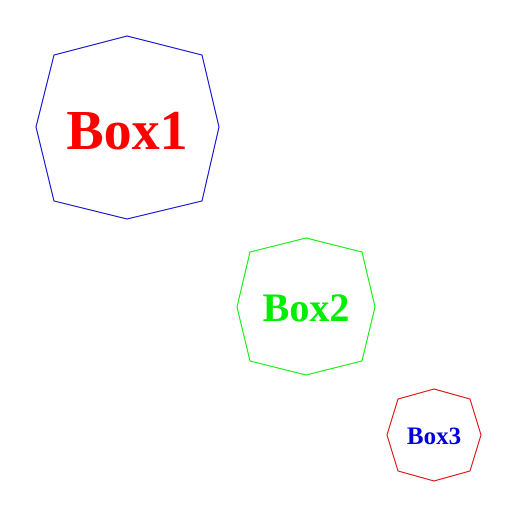  I want to click on node-box2: Box2, so click(306, 306).